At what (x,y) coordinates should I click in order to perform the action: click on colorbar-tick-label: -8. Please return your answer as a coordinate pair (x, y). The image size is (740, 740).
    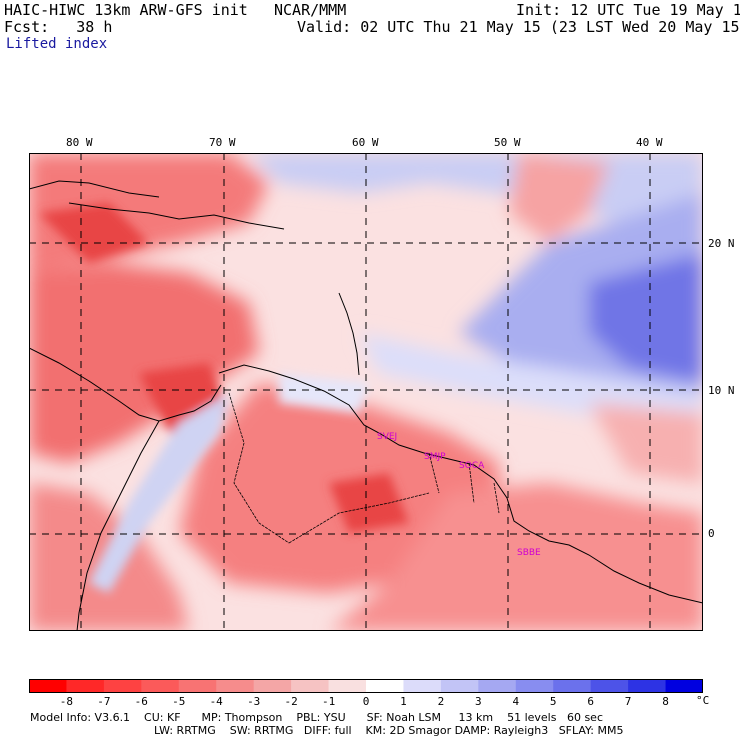
    Looking at the image, I should click on (66, 701).